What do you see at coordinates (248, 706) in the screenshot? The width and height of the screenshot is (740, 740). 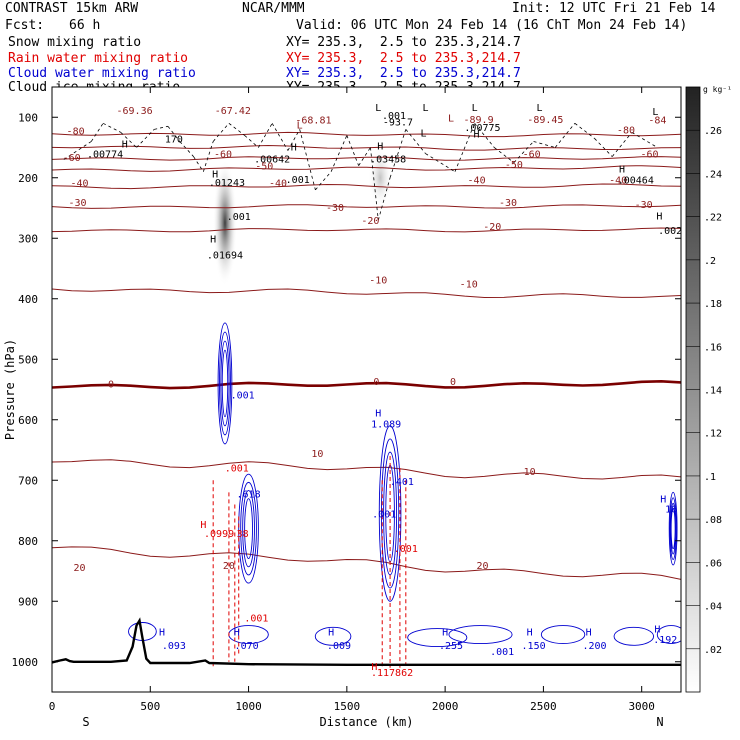 I see `x-tick-label: 1000` at bounding box center [248, 706].